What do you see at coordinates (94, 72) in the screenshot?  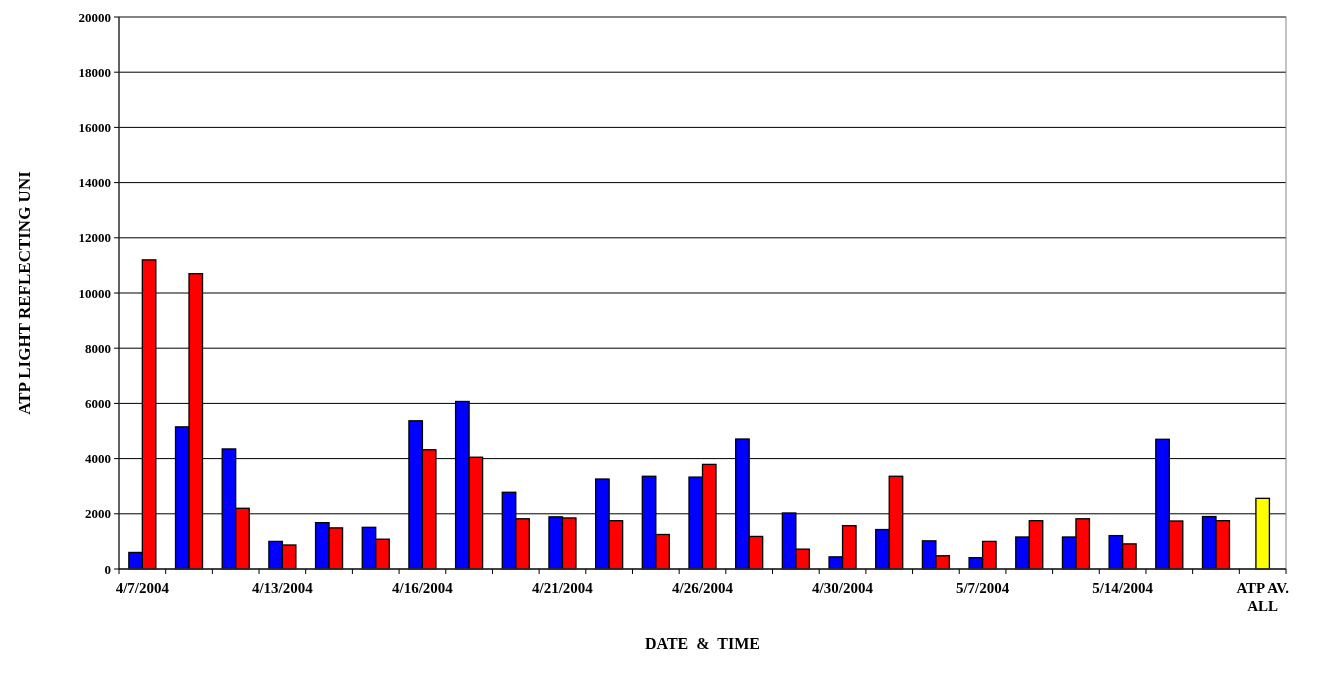 I see `y-tick-label: 18000` at bounding box center [94, 72].